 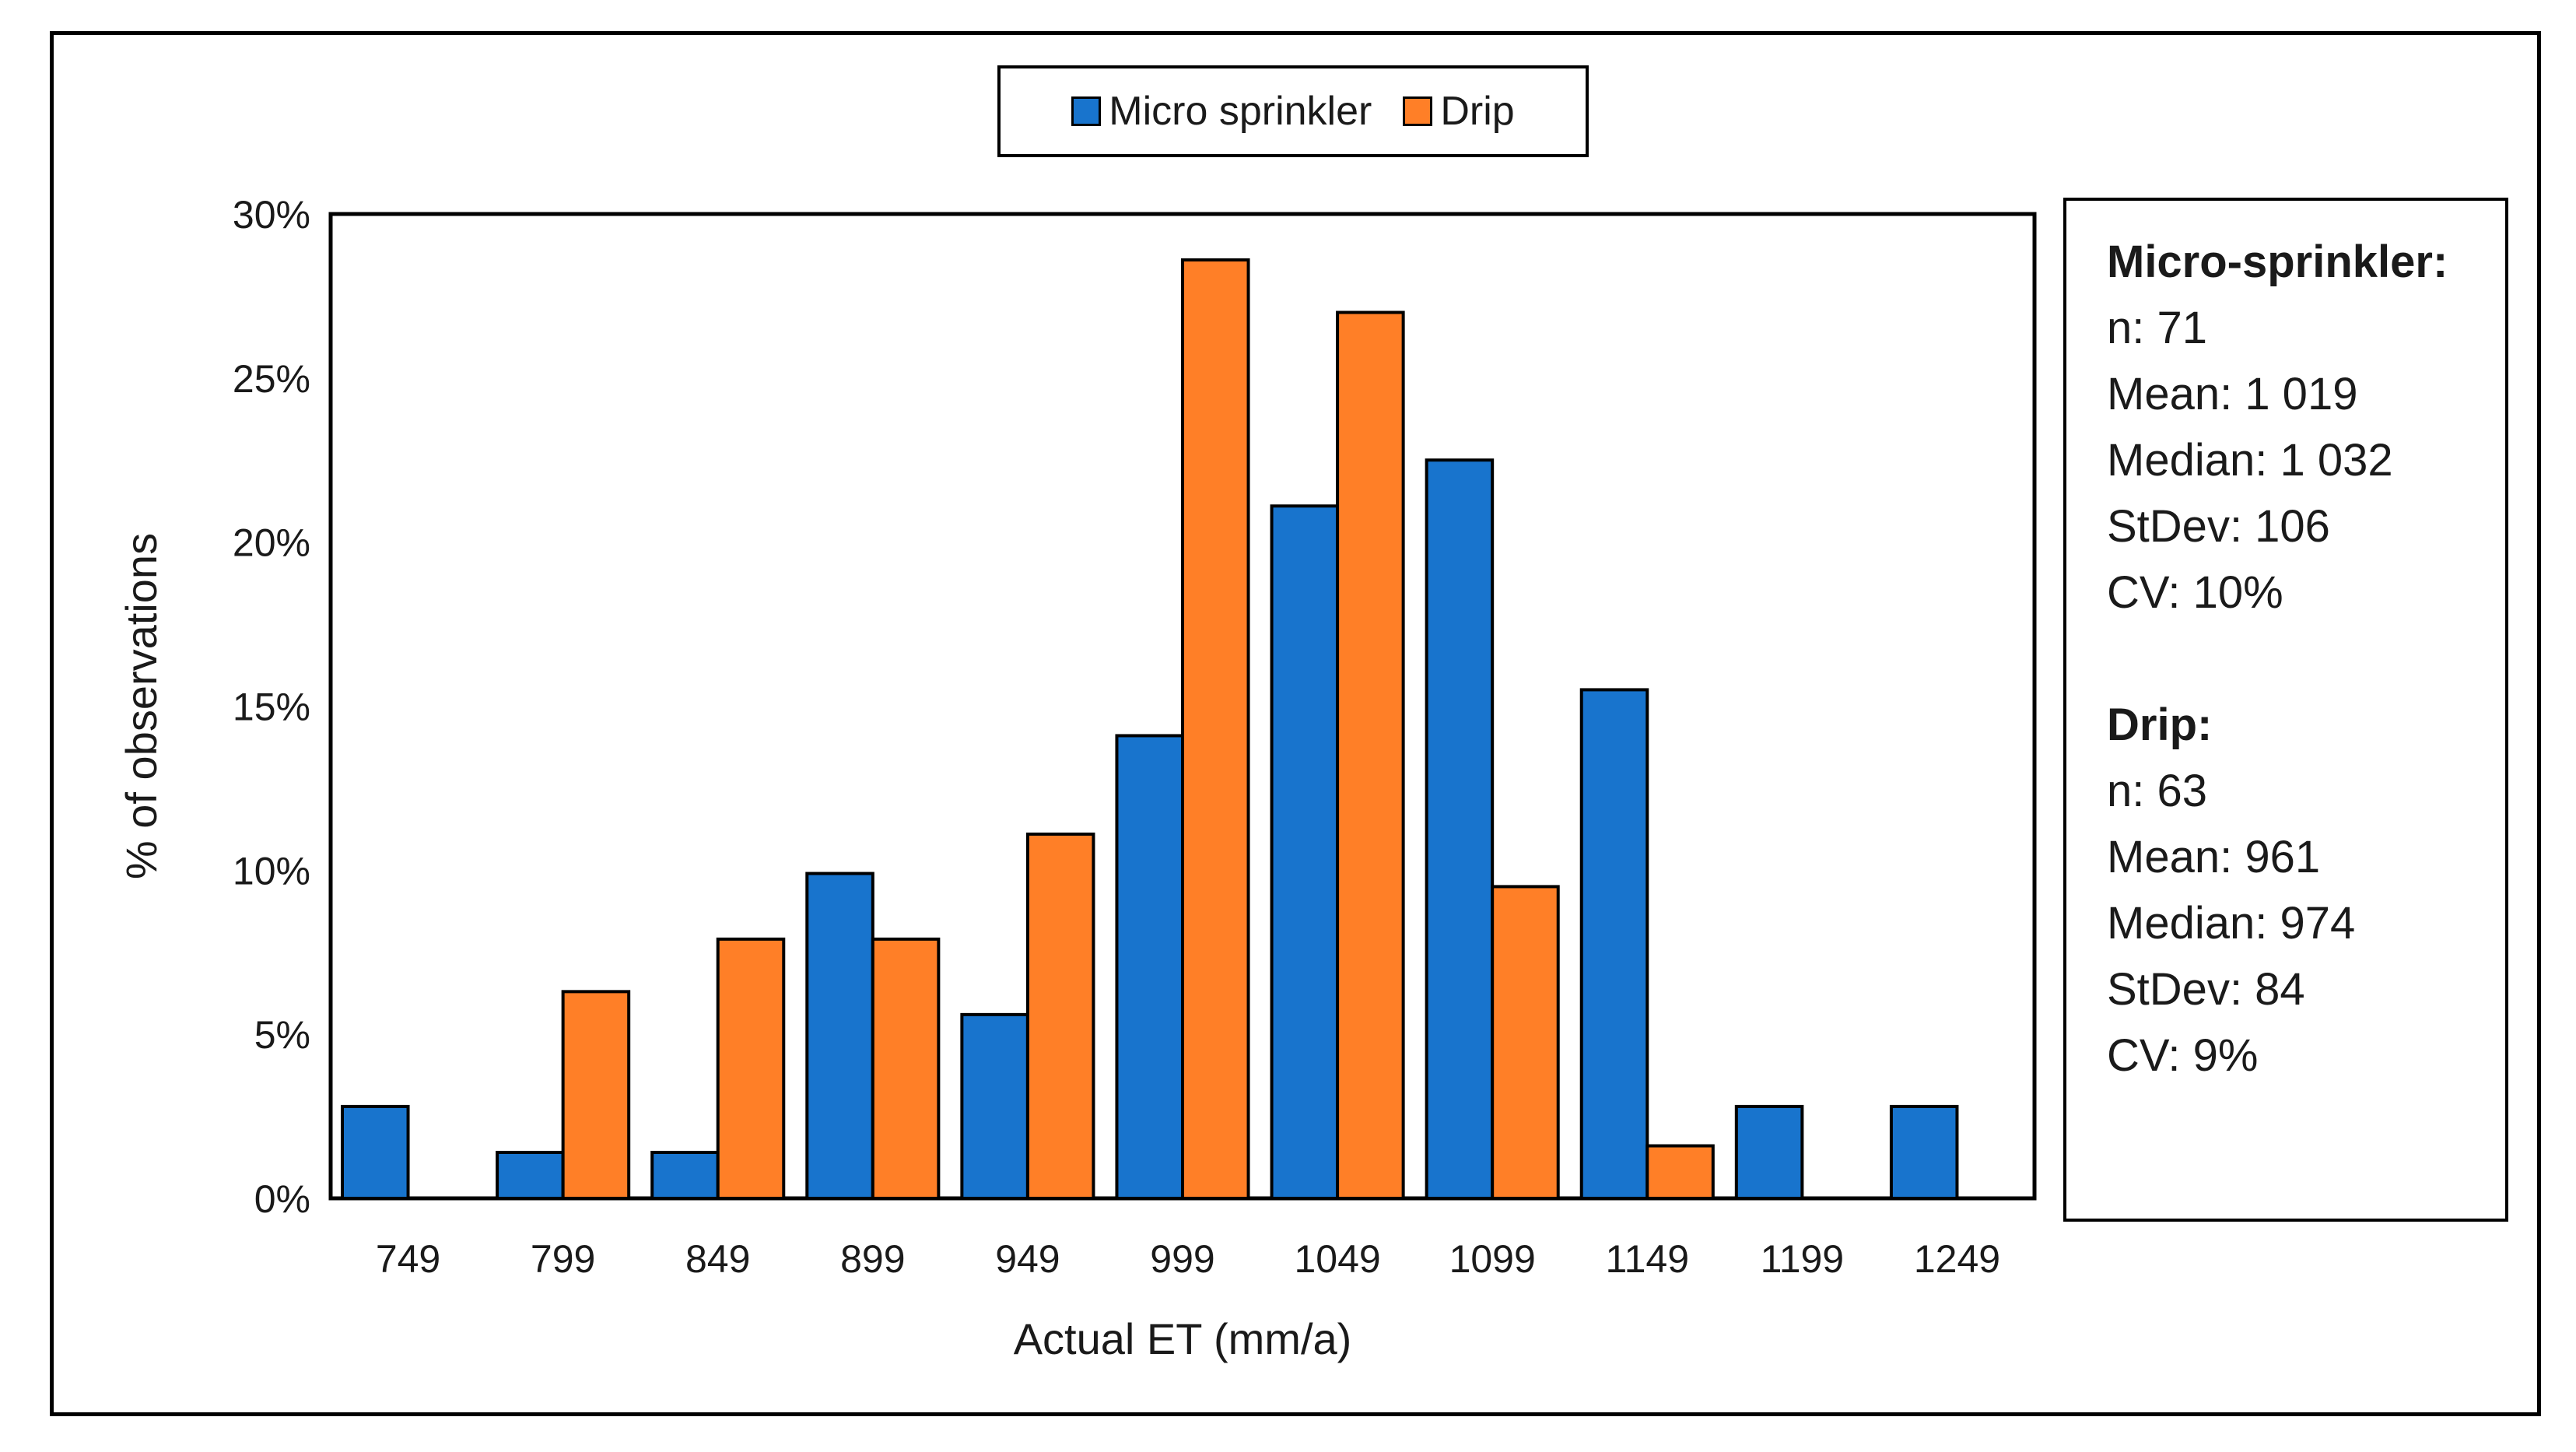 I want to click on stats-spacer, so click(x=2306, y=659).